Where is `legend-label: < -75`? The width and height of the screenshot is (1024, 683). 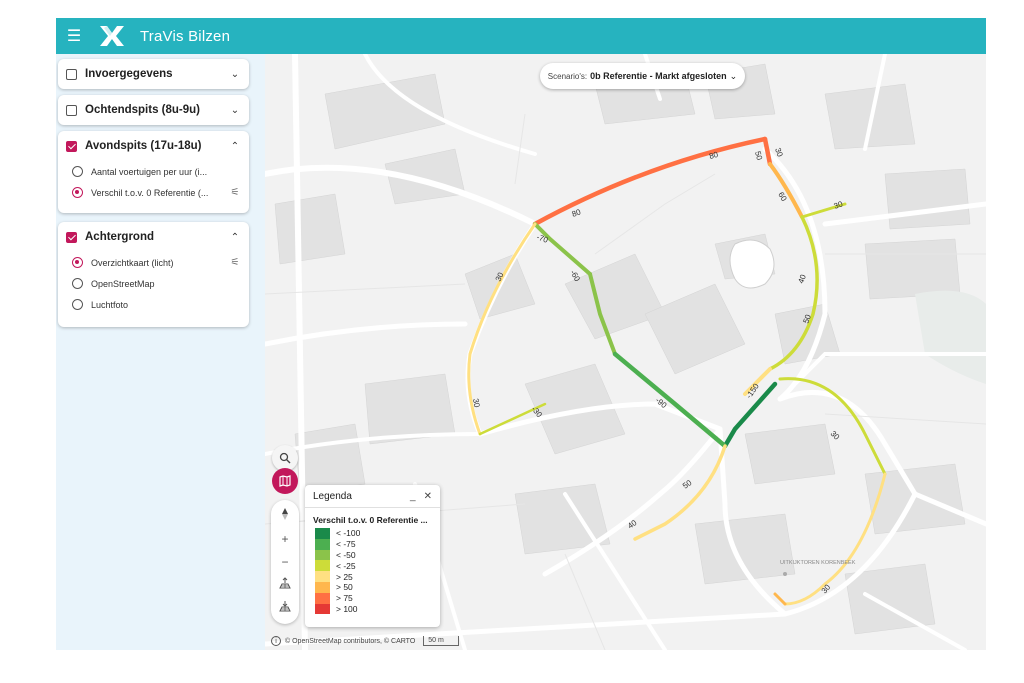 legend-label: < -75 is located at coordinates (346, 544).